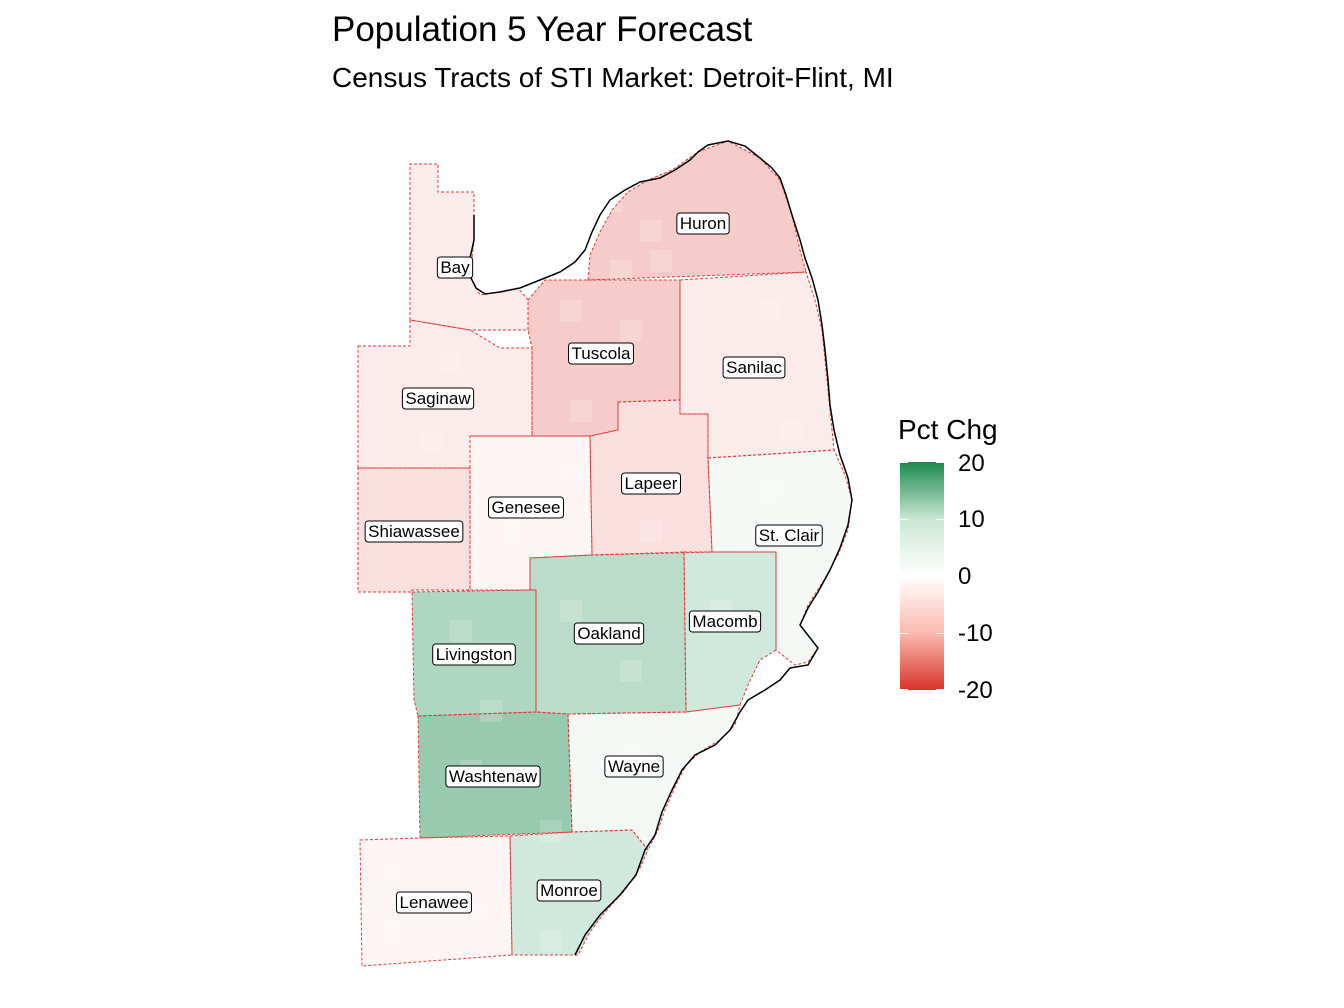 This screenshot has height=1008, width=1344. Describe the element at coordinates (971, 519) in the screenshot. I see `legend-tick-label: 10` at that location.